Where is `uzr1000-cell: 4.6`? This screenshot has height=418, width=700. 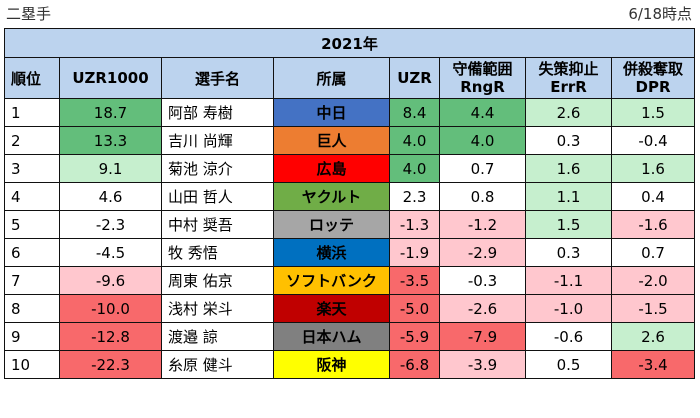 uzr1000-cell: 4.6 is located at coordinates (110, 196).